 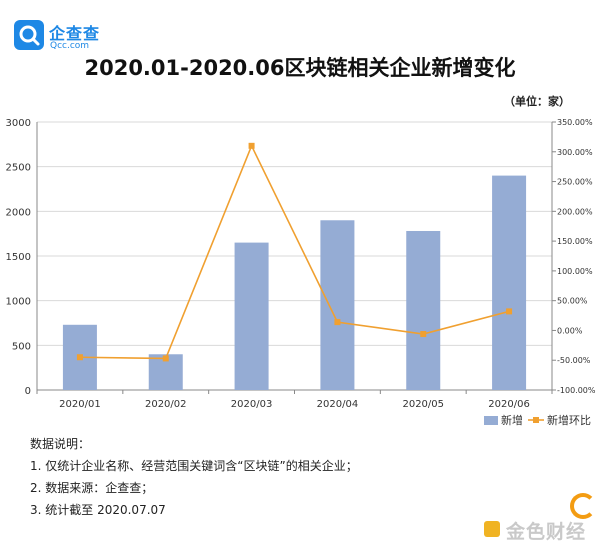 I want to click on y-right-tick-label: 350.00%, so click(x=575, y=122).